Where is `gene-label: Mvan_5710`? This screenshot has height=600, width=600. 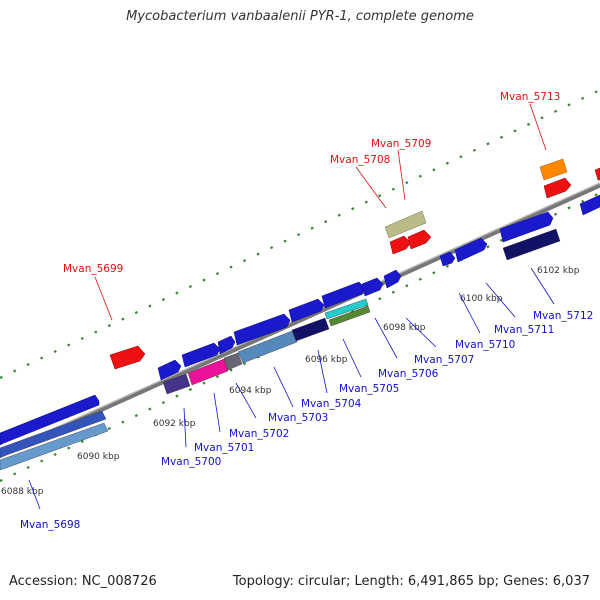 gene-label: Mvan_5710 is located at coordinates (485, 345).